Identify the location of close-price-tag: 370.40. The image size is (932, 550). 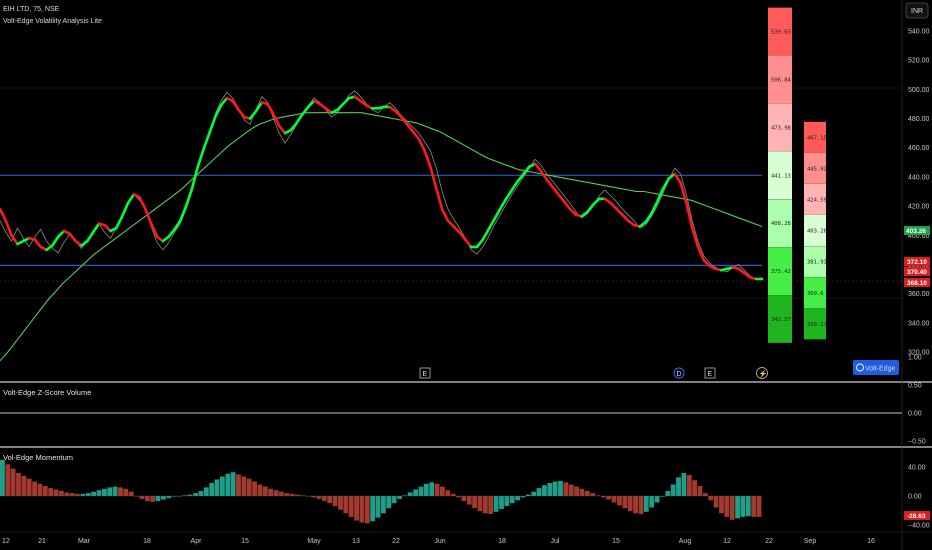
(917, 271).